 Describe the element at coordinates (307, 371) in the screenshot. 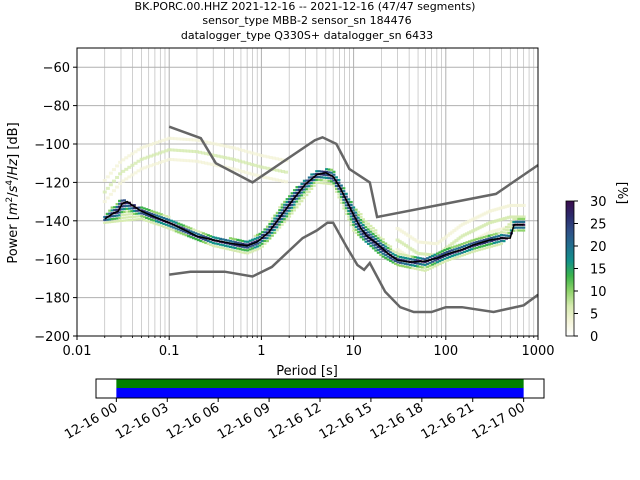

I see `x-axis-label: Period [s]` at that location.